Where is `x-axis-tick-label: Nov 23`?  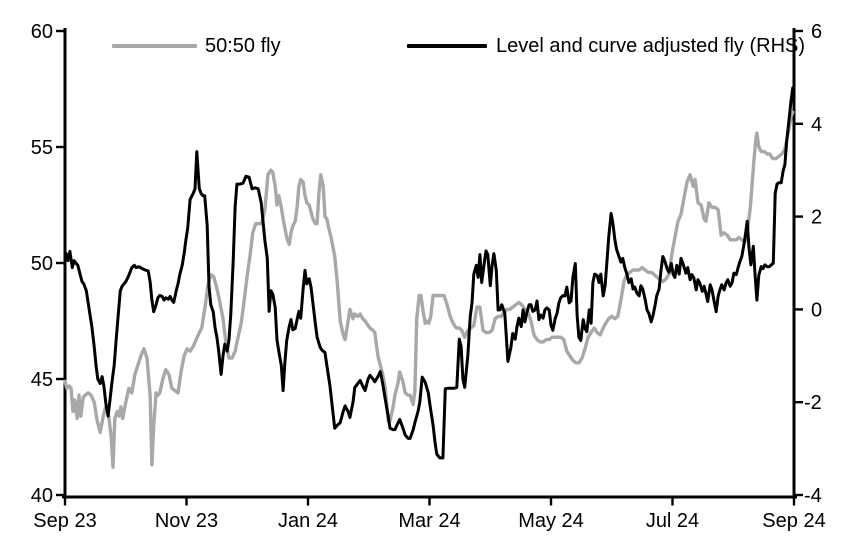
x-axis-tick-label: Nov 23 is located at coordinates (186, 521).